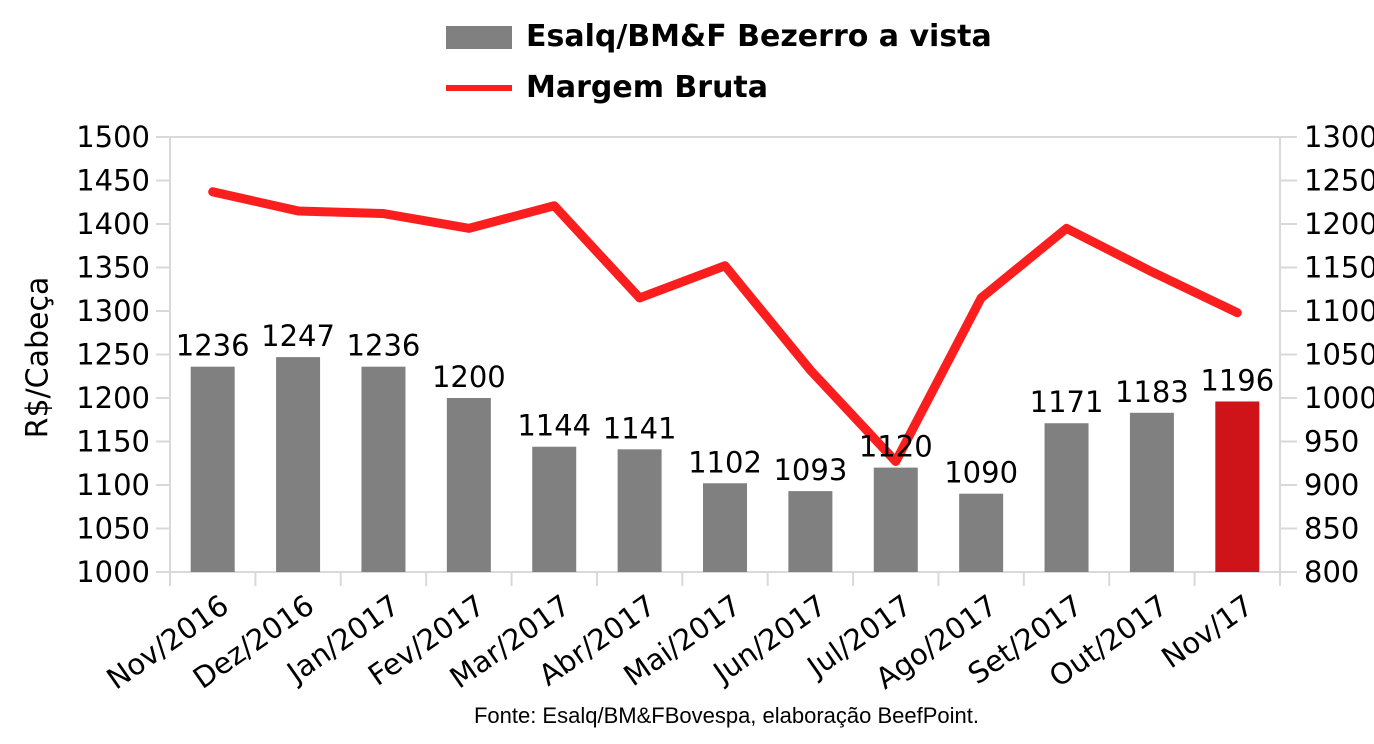  What do you see at coordinates (113, 442) in the screenshot?
I see `left-axis-tick-label: 1150` at bounding box center [113, 442].